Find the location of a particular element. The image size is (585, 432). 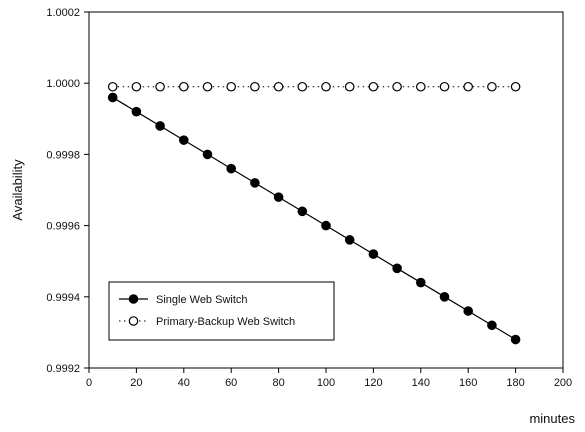

legend-box is located at coordinates (221, 311).